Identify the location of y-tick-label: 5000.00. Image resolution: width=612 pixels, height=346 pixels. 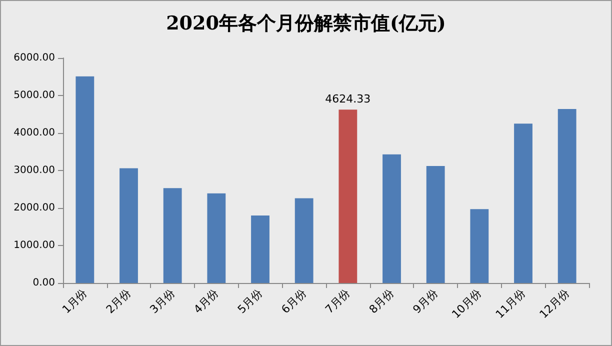
(34, 95).